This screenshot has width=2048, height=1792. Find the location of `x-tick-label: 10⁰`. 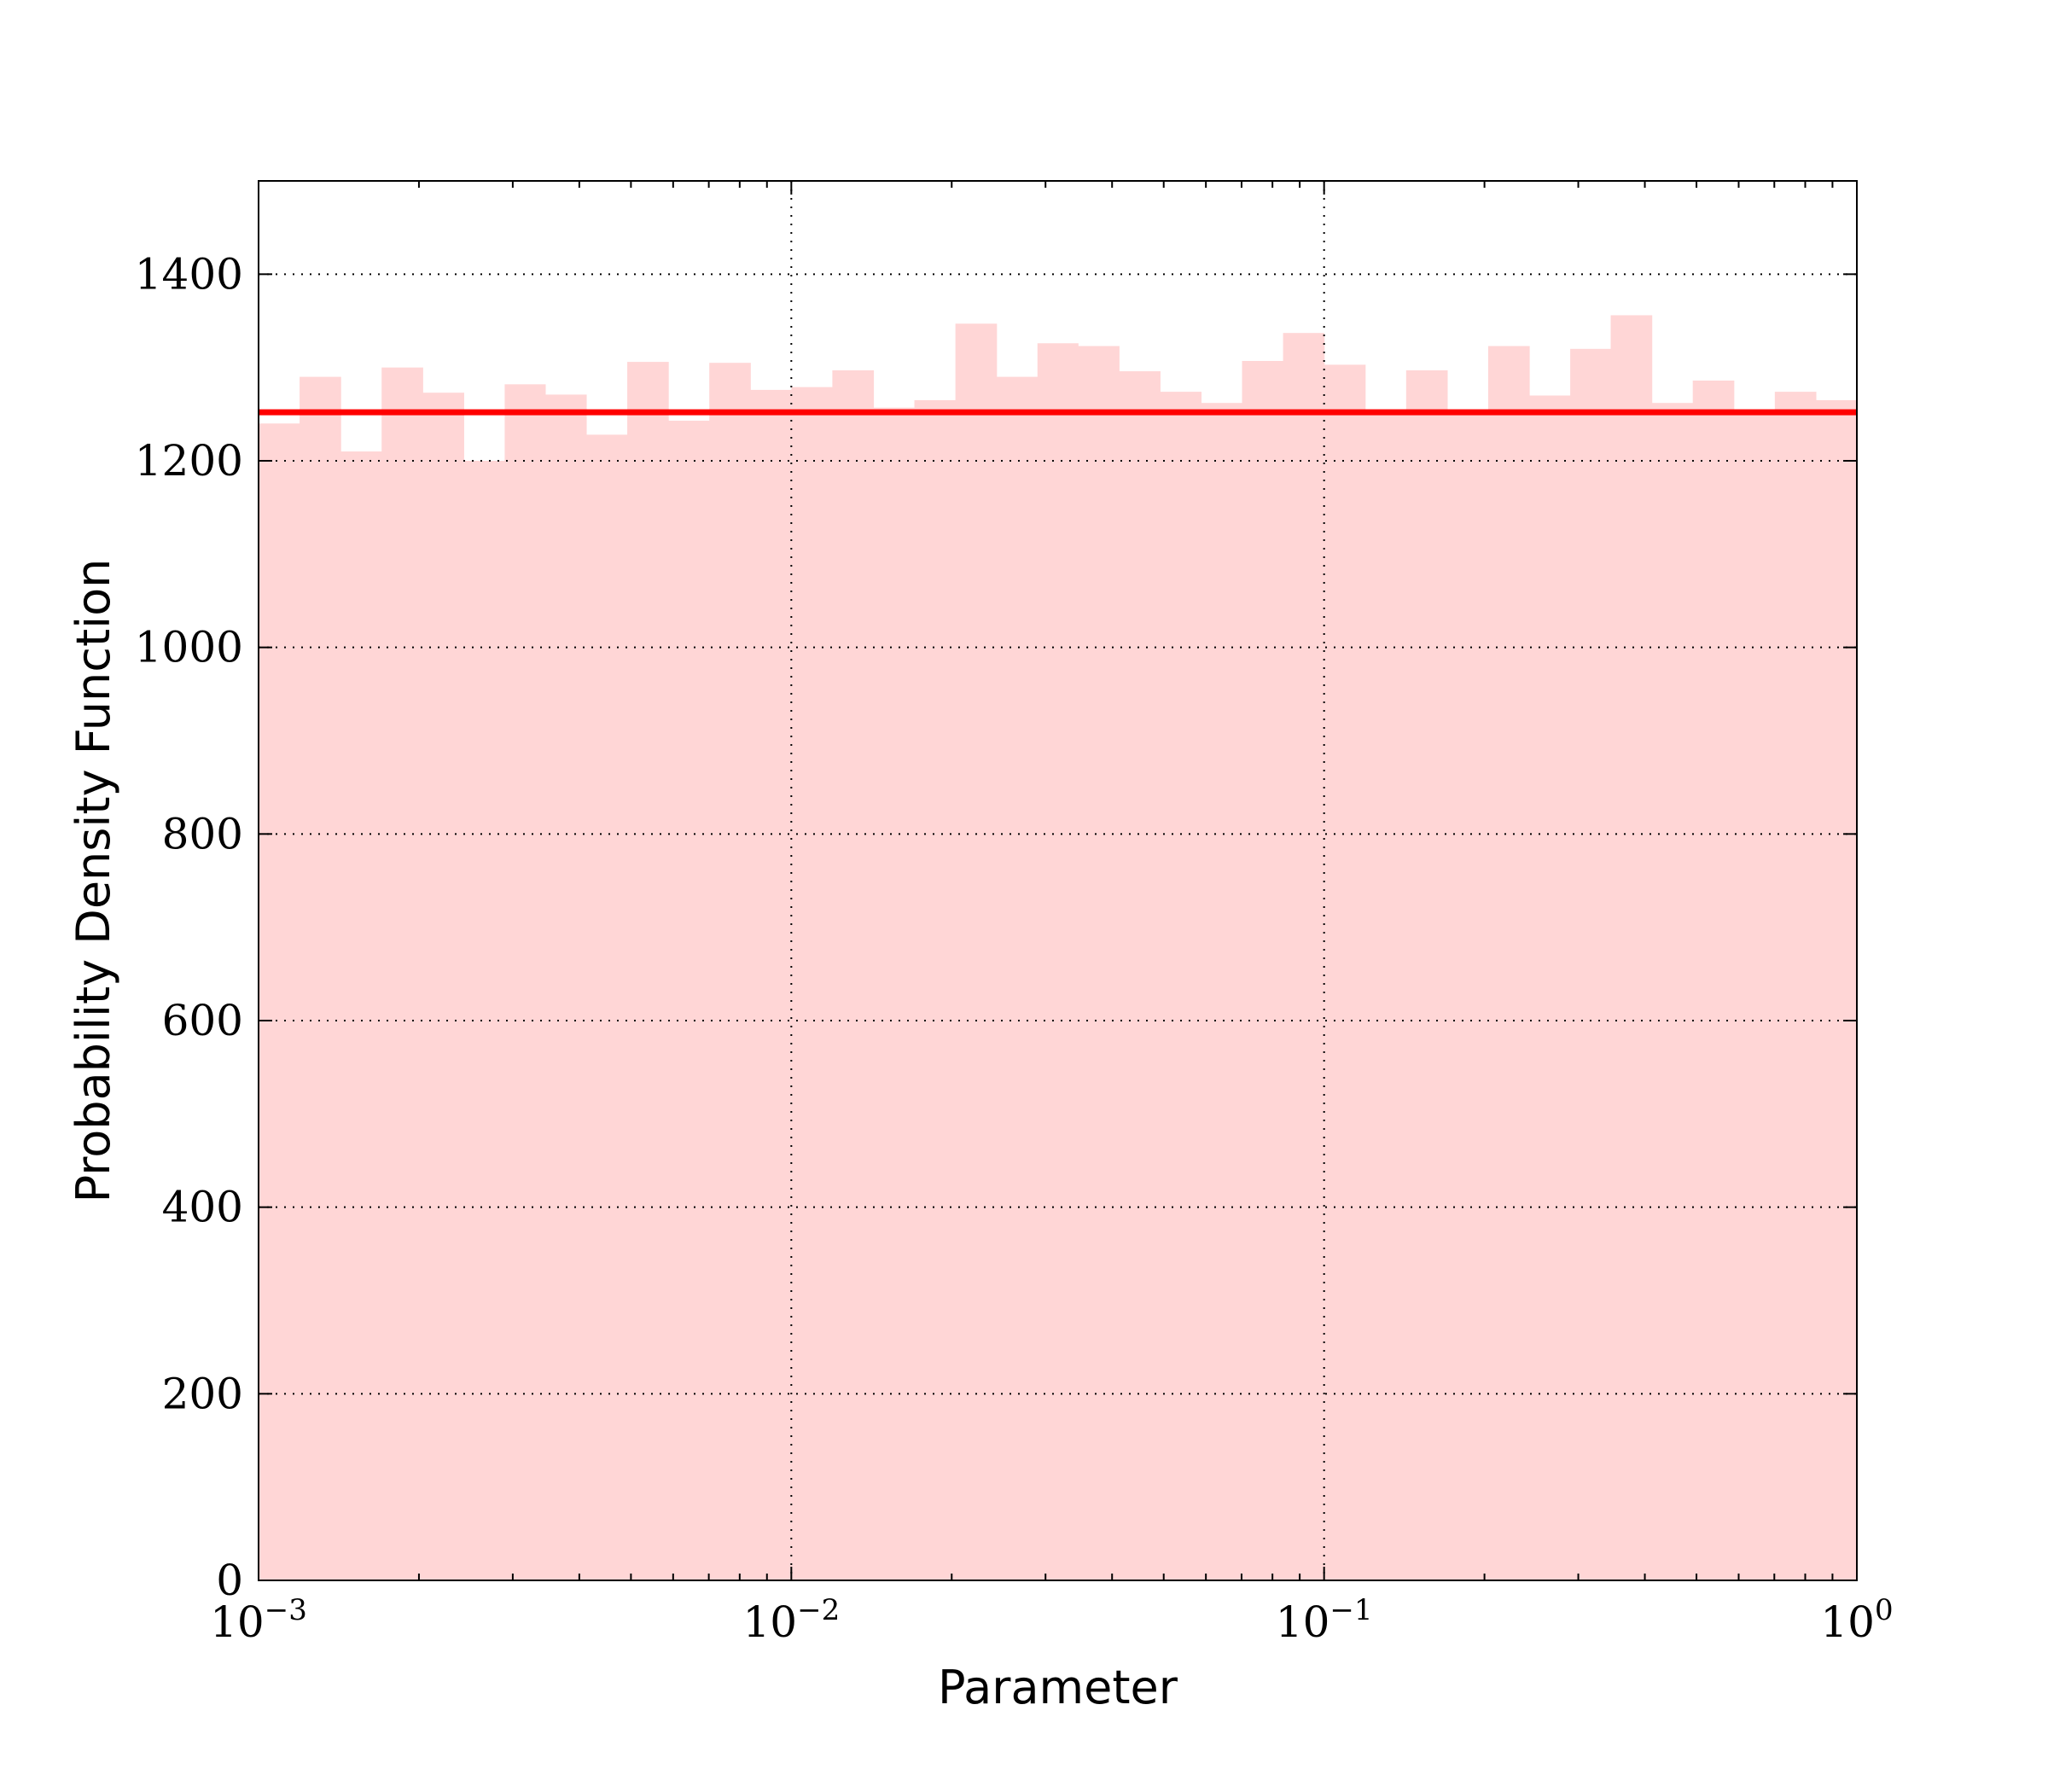

x-tick-label: 10⁰ is located at coordinates (1857, 1620).